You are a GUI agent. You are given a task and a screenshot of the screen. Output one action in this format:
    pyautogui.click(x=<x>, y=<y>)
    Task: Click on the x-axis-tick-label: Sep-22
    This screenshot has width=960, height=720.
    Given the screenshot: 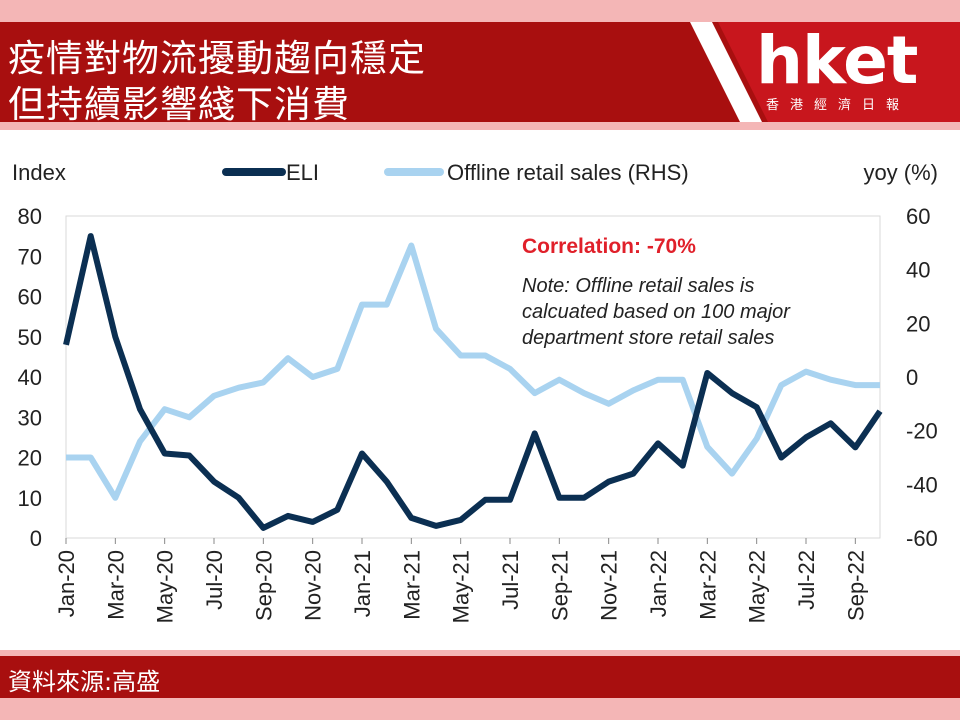 What is the action you would take?
    pyautogui.click(x=855, y=585)
    